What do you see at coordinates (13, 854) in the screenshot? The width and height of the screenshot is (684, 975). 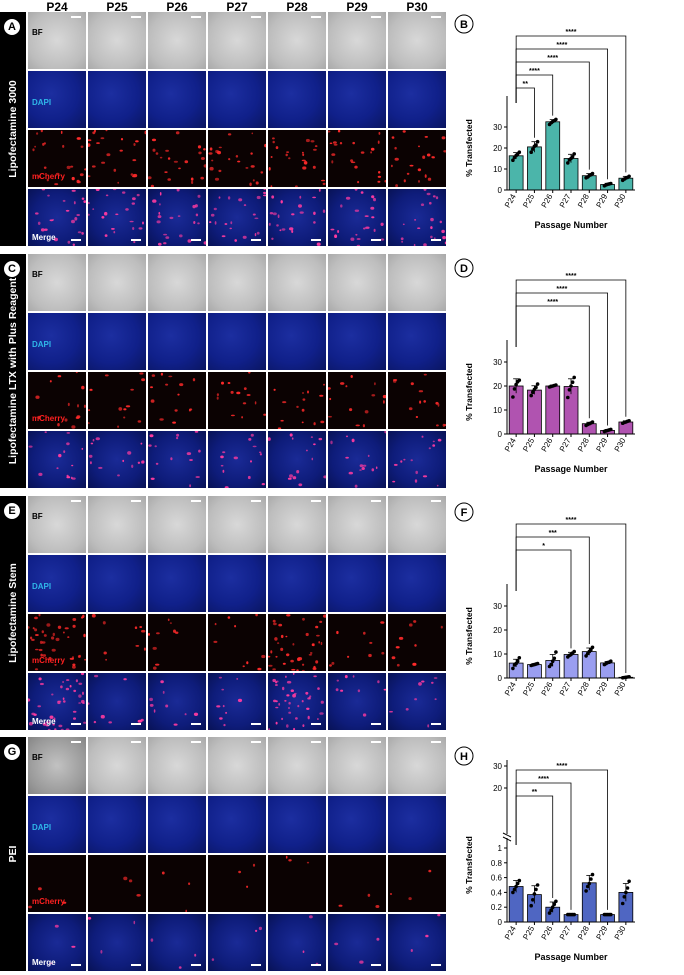 I see `panel-title: PEI` at bounding box center [13, 854].